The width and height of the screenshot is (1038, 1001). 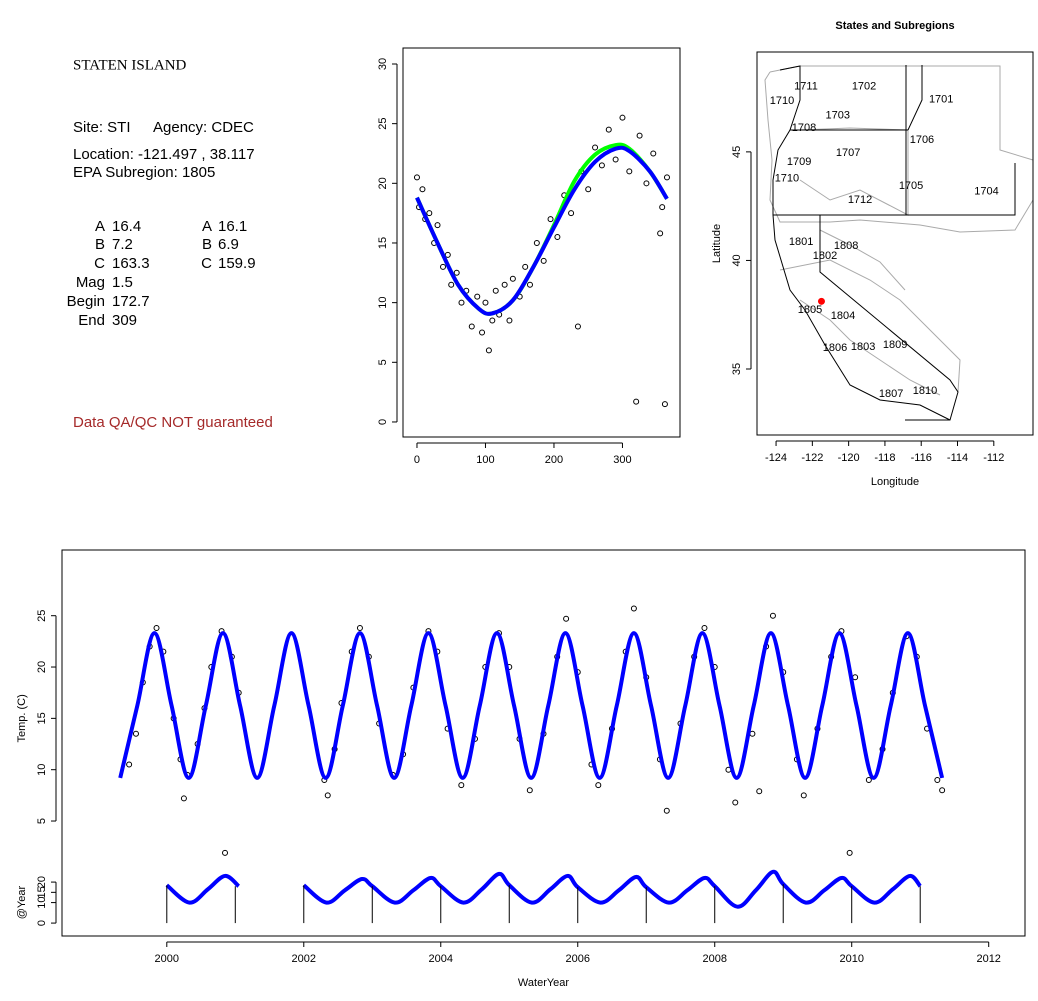 What do you see at coordinates (90, 282) in the screenshot?
I see `param-label: Mag` at bounding box center [90, 282].